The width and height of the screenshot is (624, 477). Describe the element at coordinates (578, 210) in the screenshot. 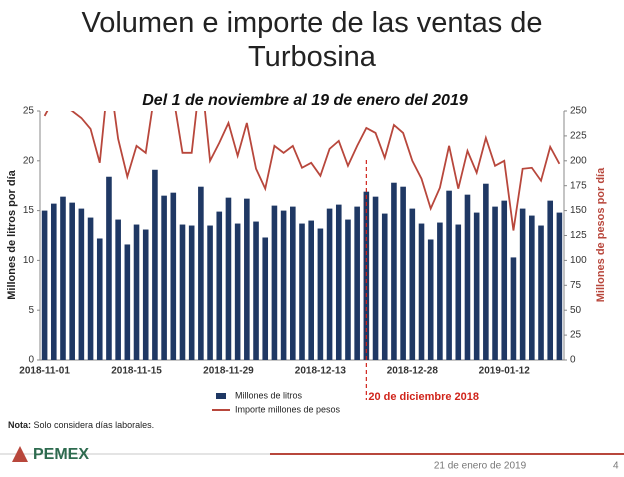

I see `y2-tick-label: 150` at that location.